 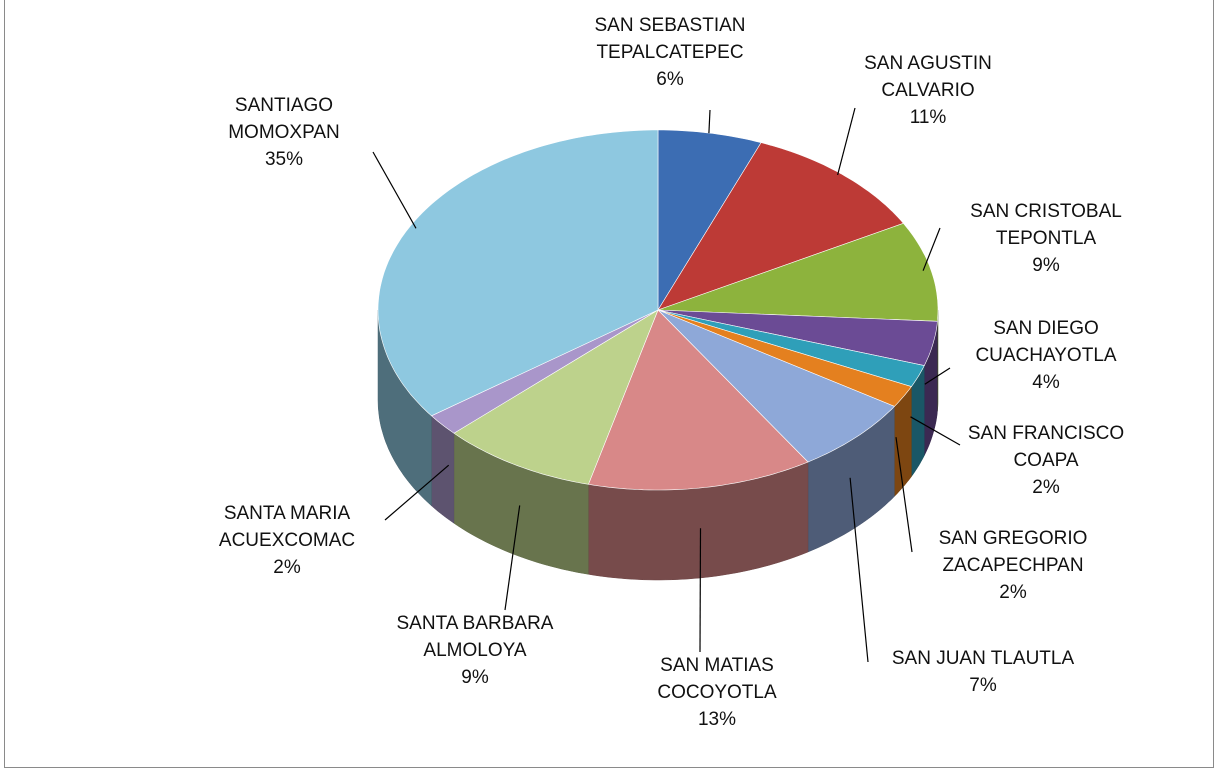 I want to click on value-label: 7%, so click(x=983, y=685).